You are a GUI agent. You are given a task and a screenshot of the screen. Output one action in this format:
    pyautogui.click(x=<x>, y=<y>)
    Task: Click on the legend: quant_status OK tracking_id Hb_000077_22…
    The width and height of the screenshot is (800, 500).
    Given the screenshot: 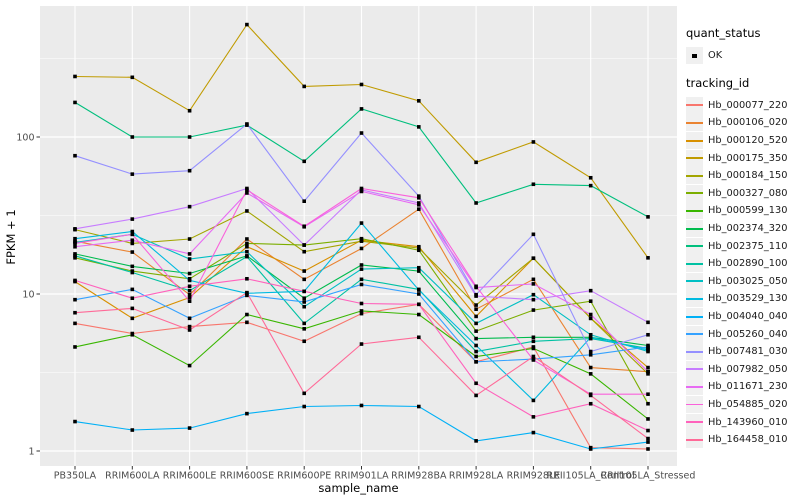 What is the action you would take?
    pyautogui.click(x=743, y=237)
    